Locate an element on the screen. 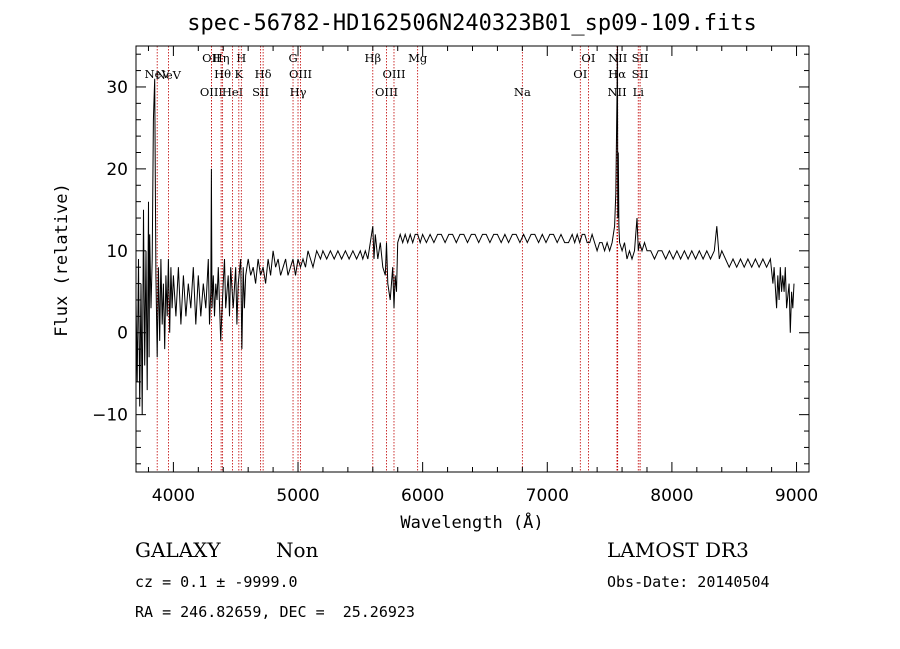 The image size is (900, 649). line-label-18: Na is located at coordinates (522, 92).